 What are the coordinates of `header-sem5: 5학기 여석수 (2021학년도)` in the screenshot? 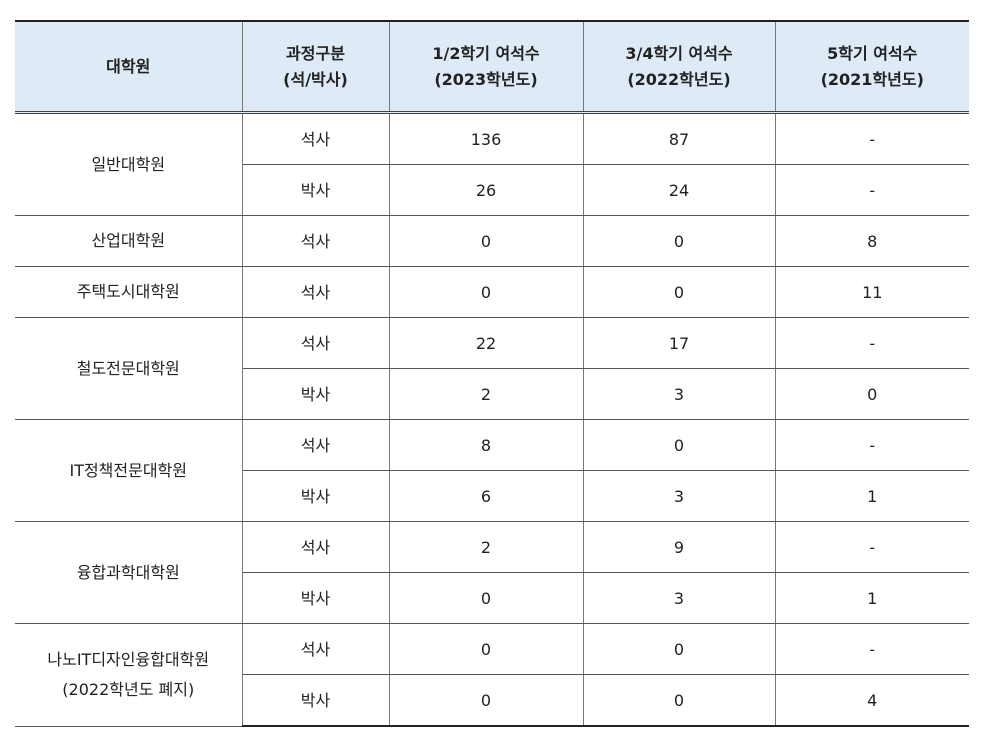 It's located at (871, 66).